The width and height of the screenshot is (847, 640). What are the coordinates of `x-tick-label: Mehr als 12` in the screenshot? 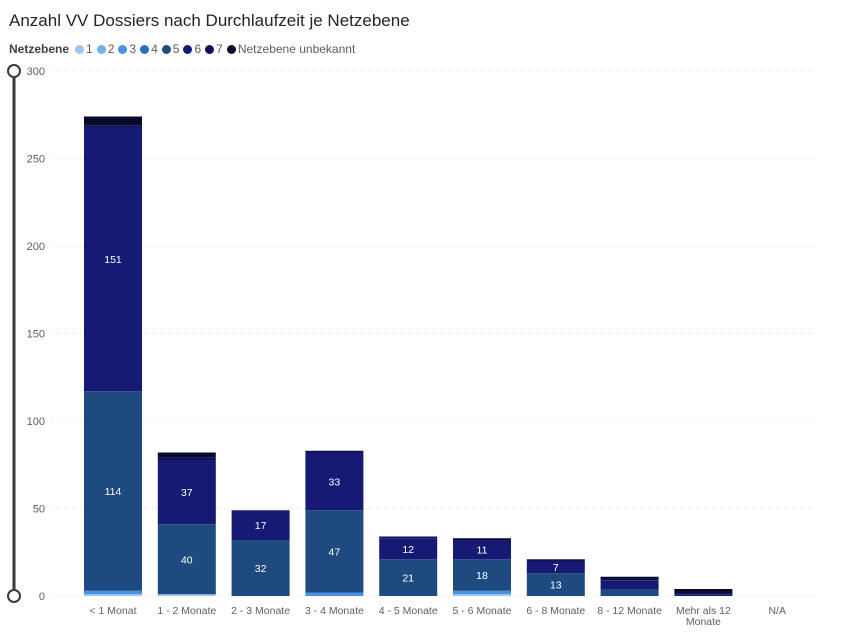 It's located at (703, 611).